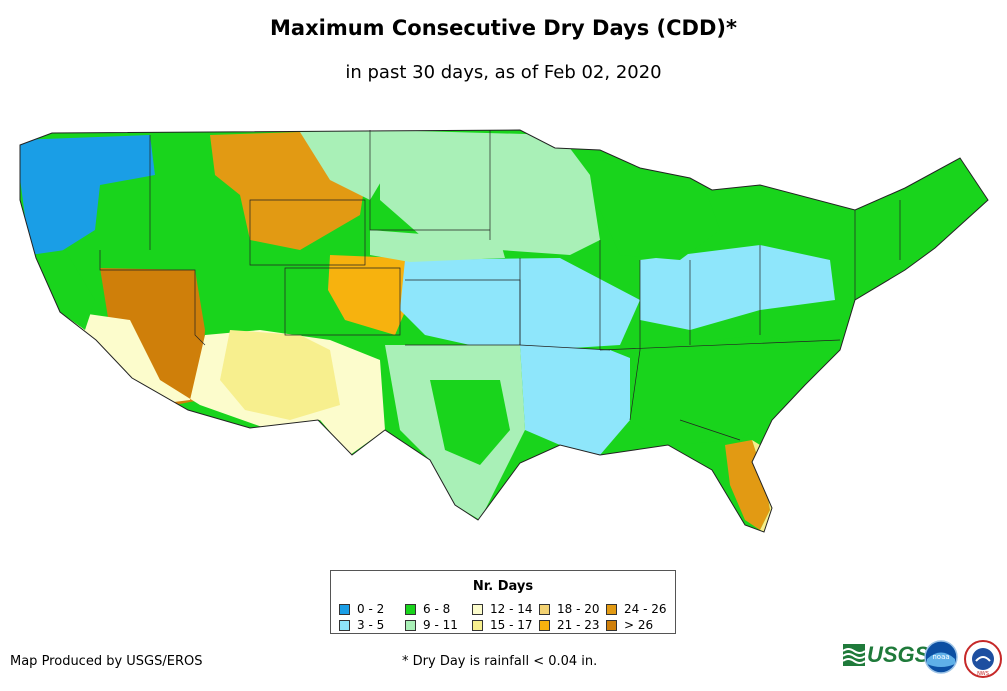 The height and width of the screenshot is (691, 1007). Describe the element at coordinates (983, 674) in the screenshot. I see `svg-text: NWS` at that location.